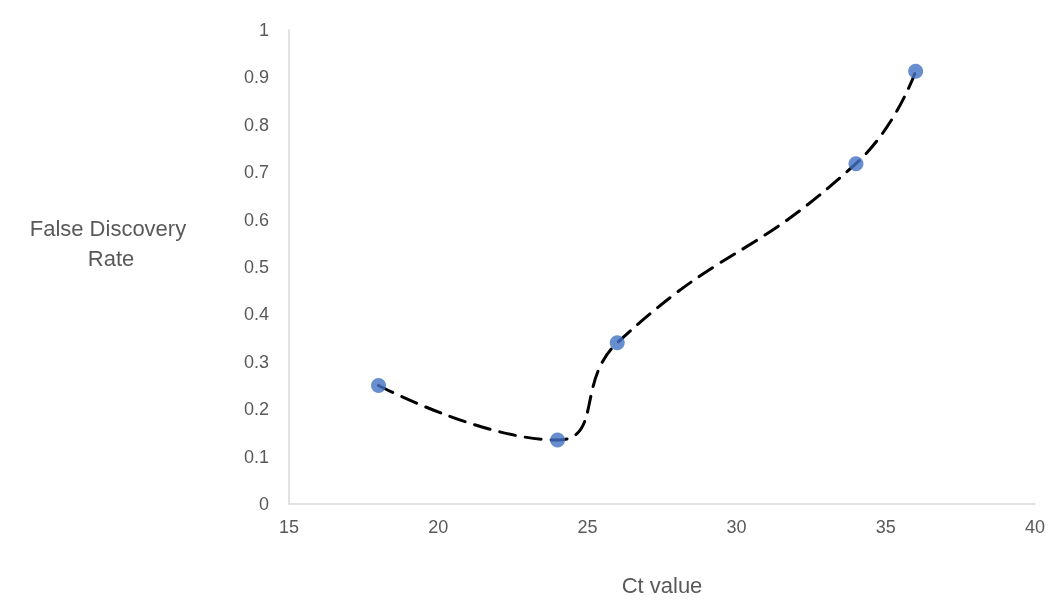  What do you see at coordinates (256, 172) in the screenshot?
I see `y-tick-label: 0.7` at bounding box center [256, 172].